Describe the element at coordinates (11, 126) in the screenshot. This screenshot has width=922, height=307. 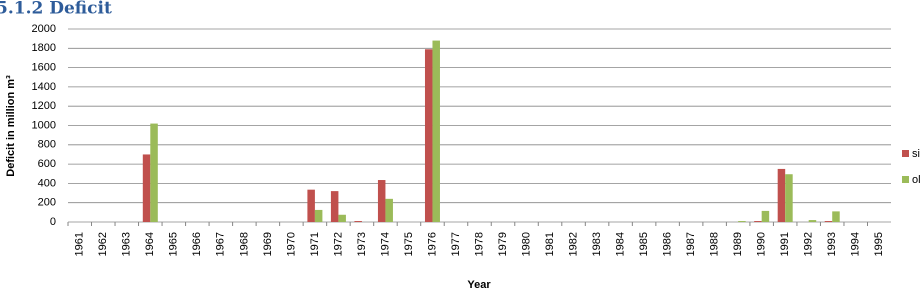
I see `y-axis-title: Deficit in million m³` at that location.